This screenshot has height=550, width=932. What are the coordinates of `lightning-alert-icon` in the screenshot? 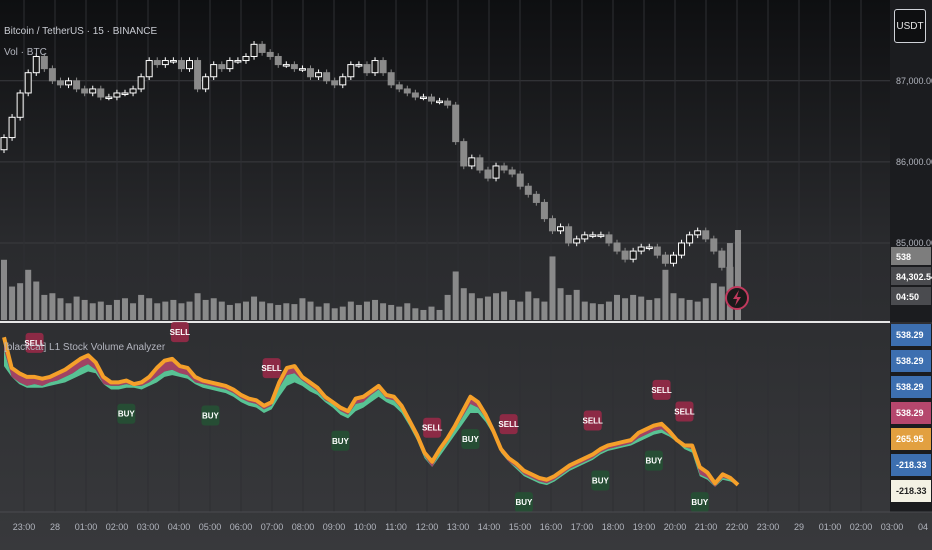 It's located at (737, 298).